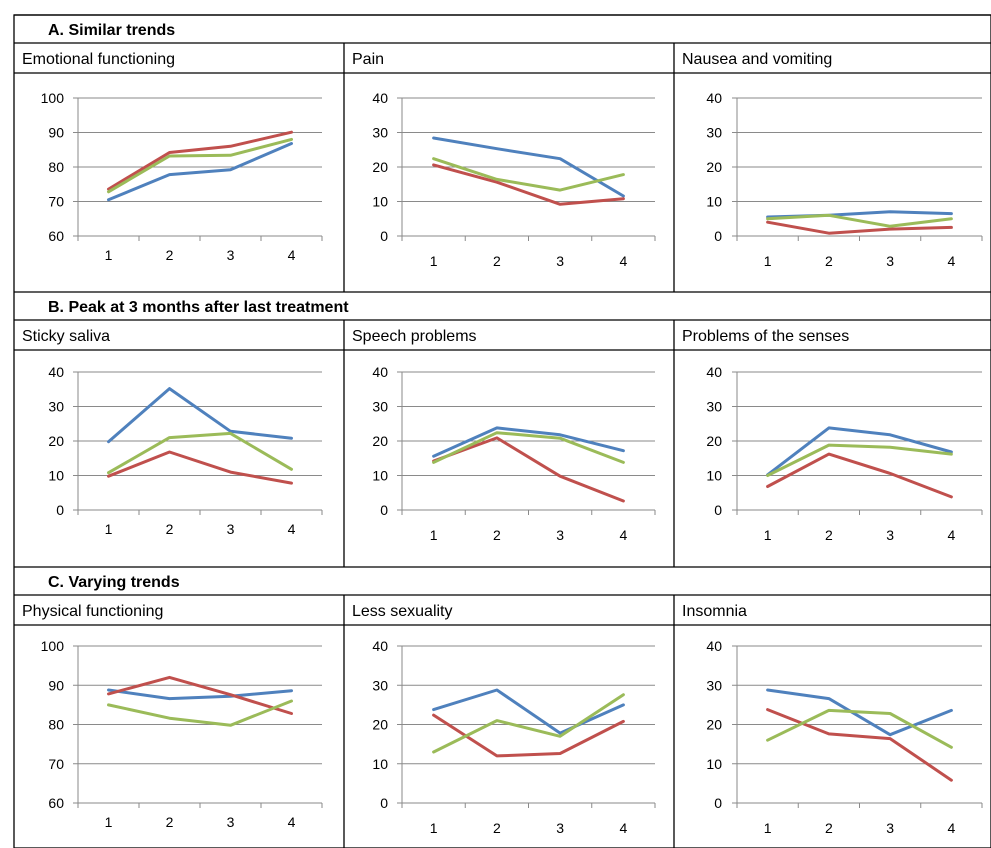  I want to click on panel-title: Insomnia, so click(714, 611).